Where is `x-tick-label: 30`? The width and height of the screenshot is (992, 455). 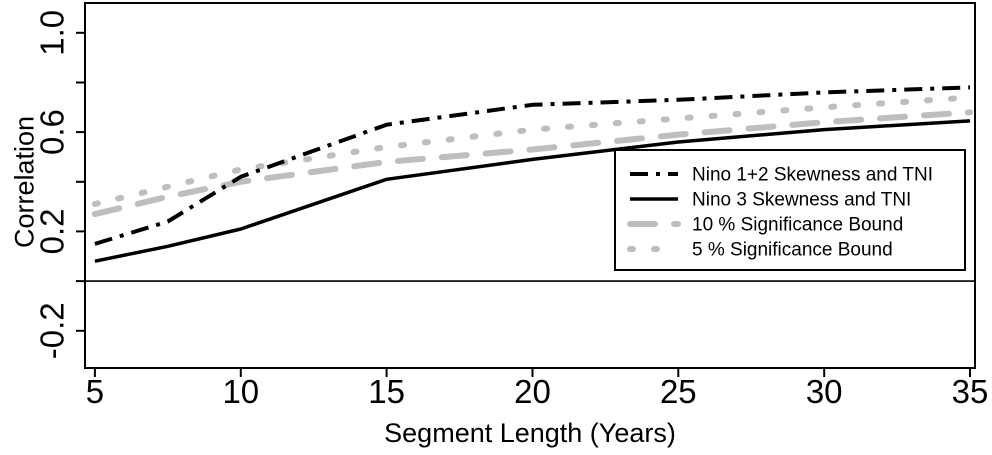
x-tick-label: 30 is located at coordinates (824, 391).